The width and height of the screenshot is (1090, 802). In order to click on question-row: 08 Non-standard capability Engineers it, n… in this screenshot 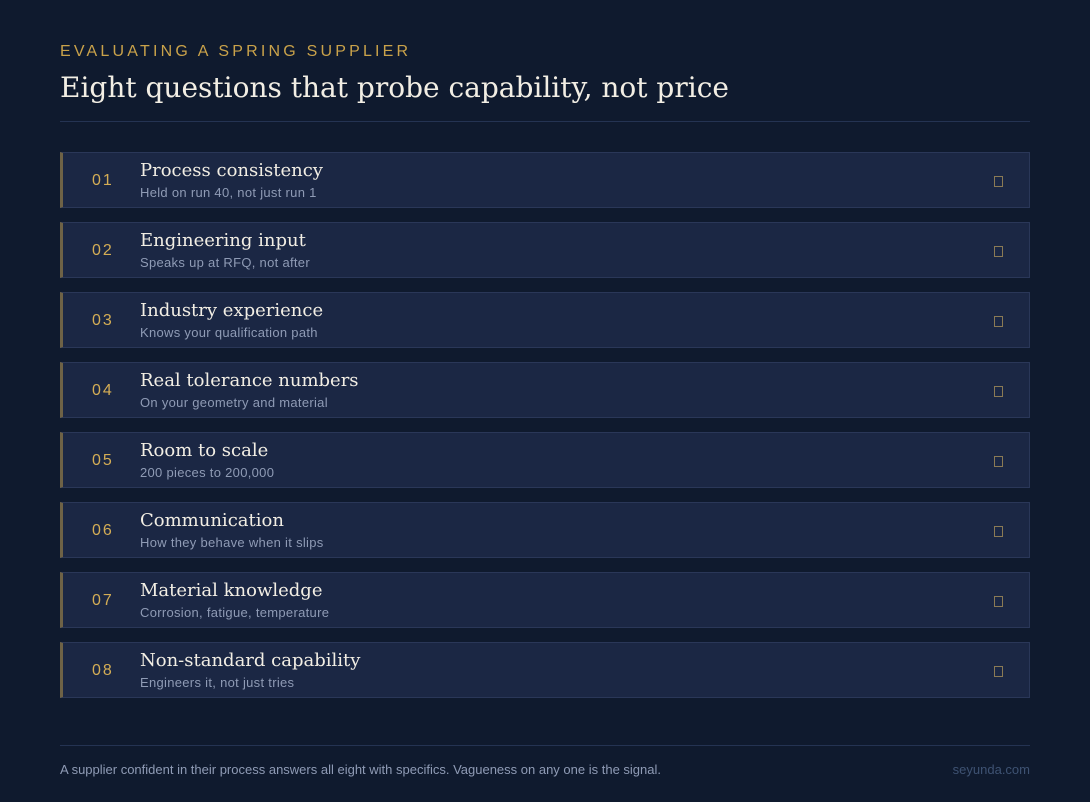, I will do `click(545, 670)`.